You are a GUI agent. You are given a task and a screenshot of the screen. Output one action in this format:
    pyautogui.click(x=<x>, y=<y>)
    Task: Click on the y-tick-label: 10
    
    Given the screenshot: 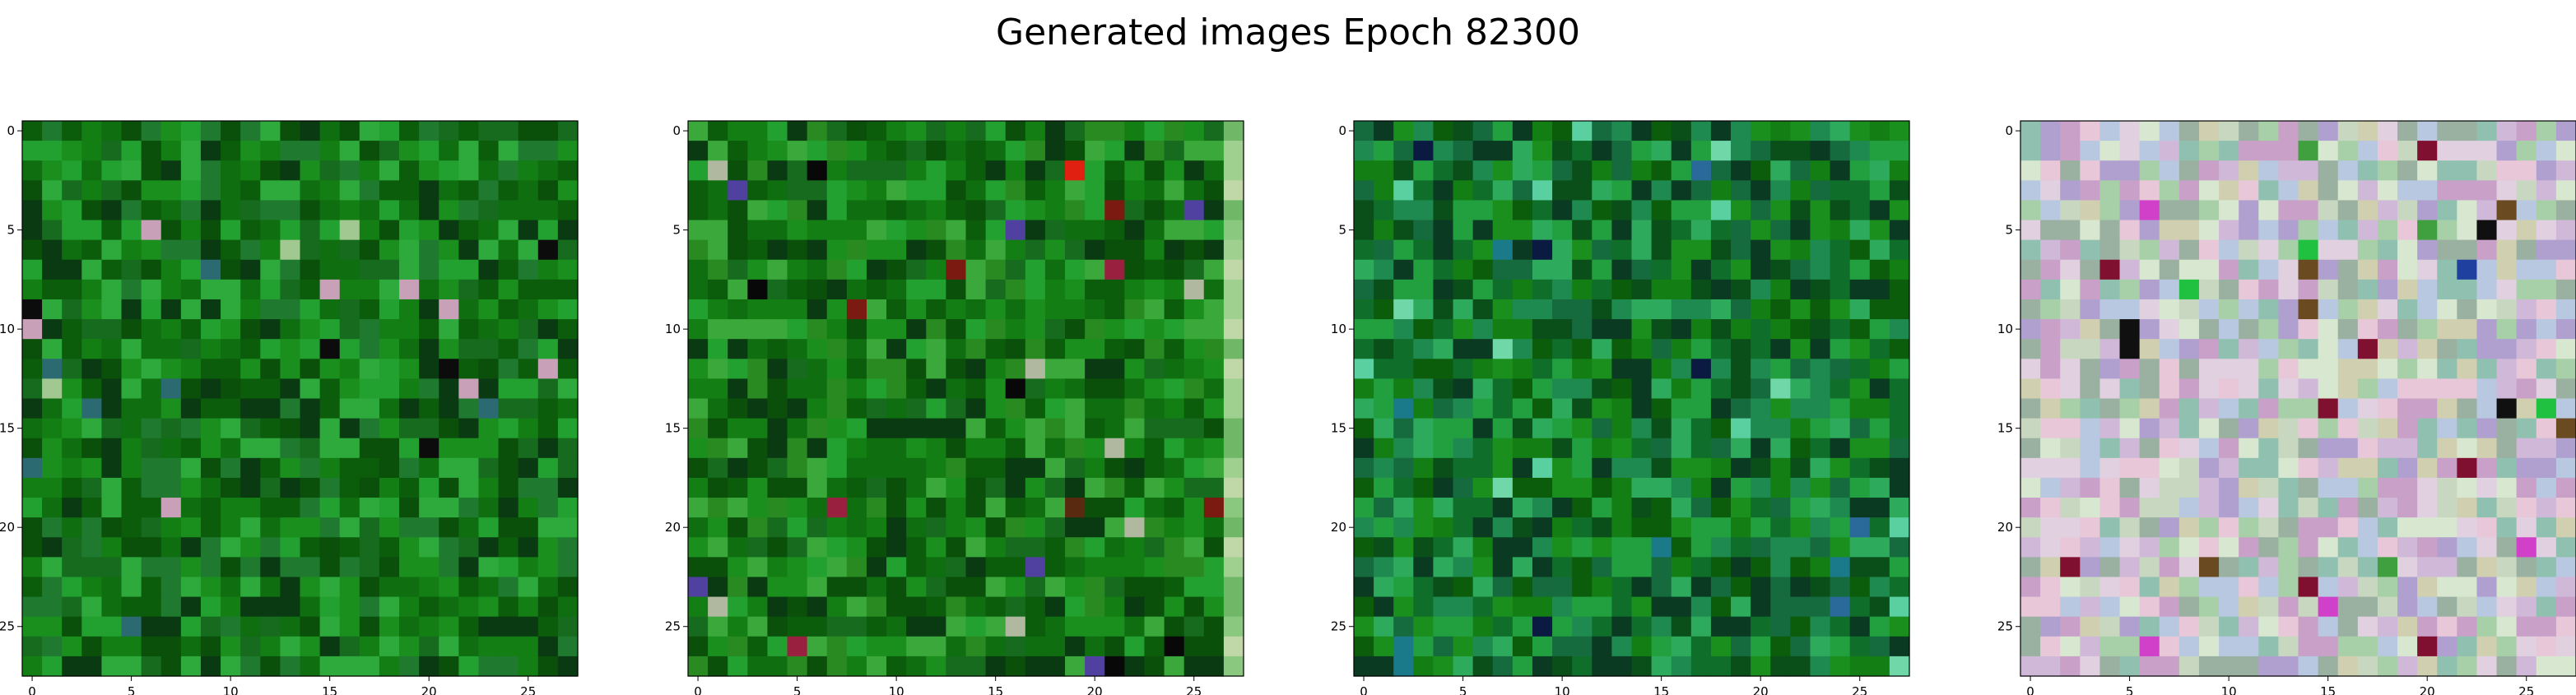 What is the action you would take?
    pyautogui.click(x=7, y=329)
    